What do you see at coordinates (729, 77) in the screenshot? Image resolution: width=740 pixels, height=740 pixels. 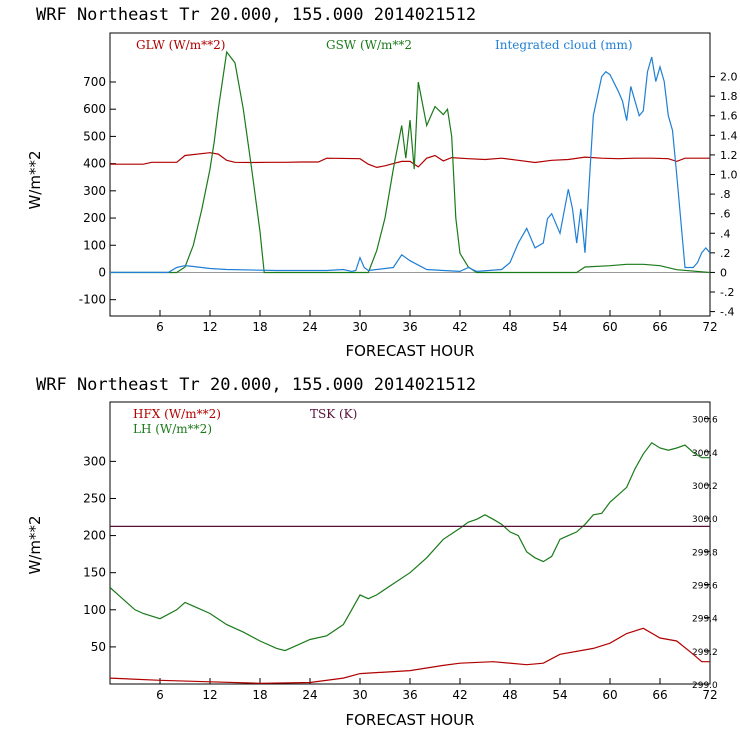 I see `y2-tick-label: 2.0` at bounding box center [729, 77].